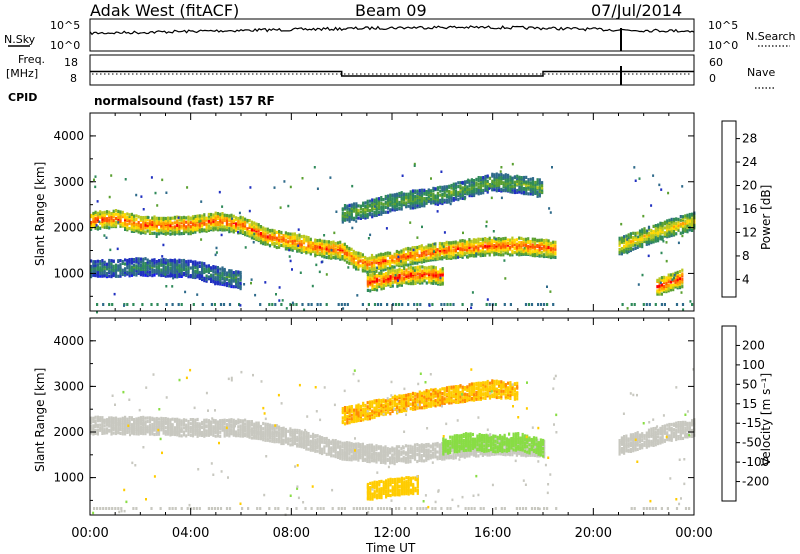 The image size is (800, 554). What do you see at coordinates (746, 256) in the screenshot?
I see `colorbar-tick-label: 8` at bounding box center [746, 256].